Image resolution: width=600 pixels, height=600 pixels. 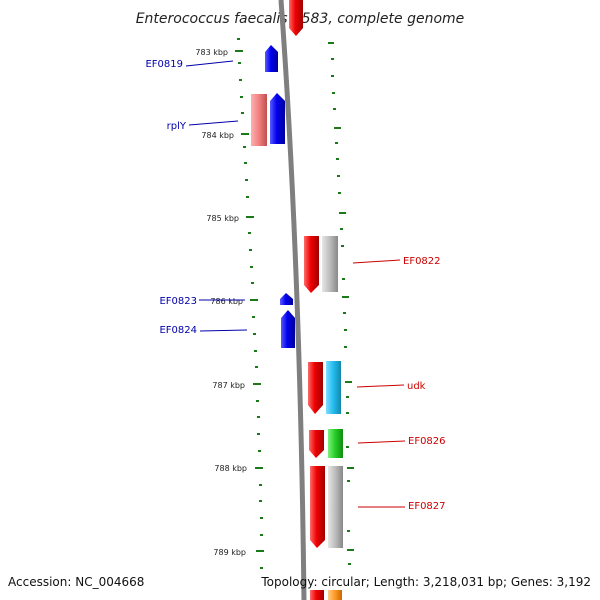 I want to click on gene-udk-arrow, so click(x=315, y=388).